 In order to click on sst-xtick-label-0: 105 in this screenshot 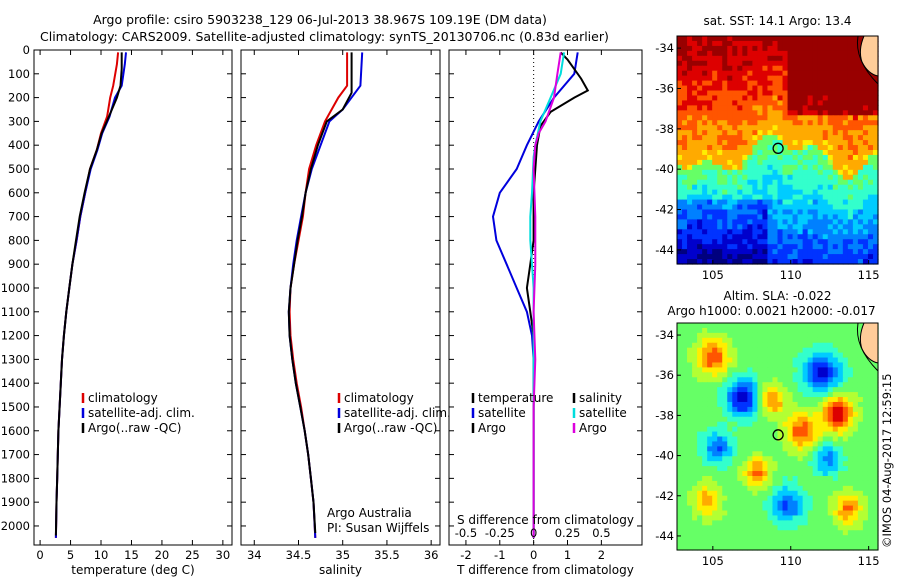, I will do `click(713, 275)`.